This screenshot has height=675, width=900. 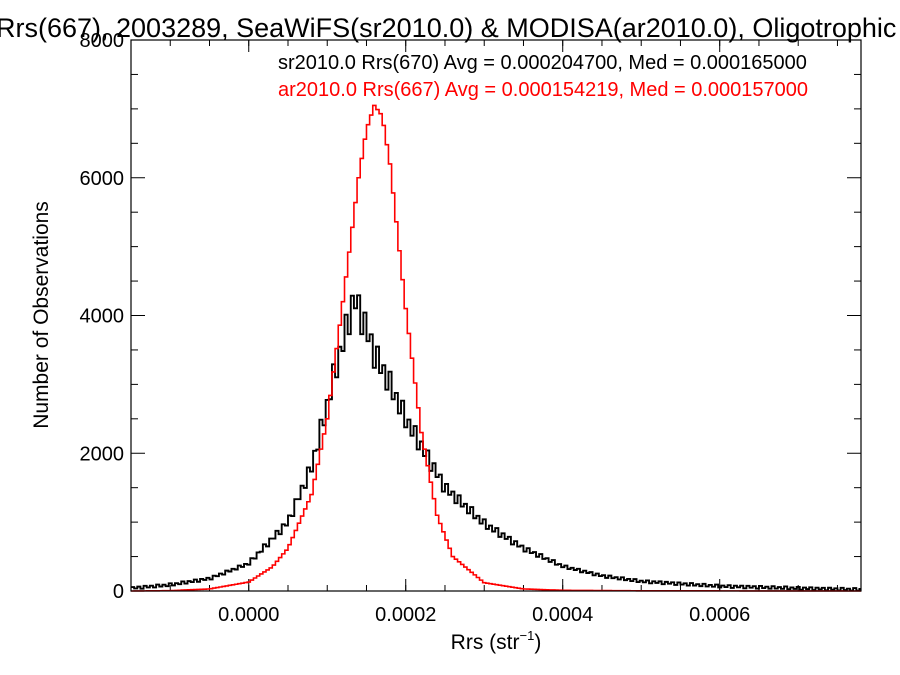 What do you see at coordinates (719, 615) in the screenshot?
I see `x-tick-label: 0.0006` at bounding box center [719, 615].